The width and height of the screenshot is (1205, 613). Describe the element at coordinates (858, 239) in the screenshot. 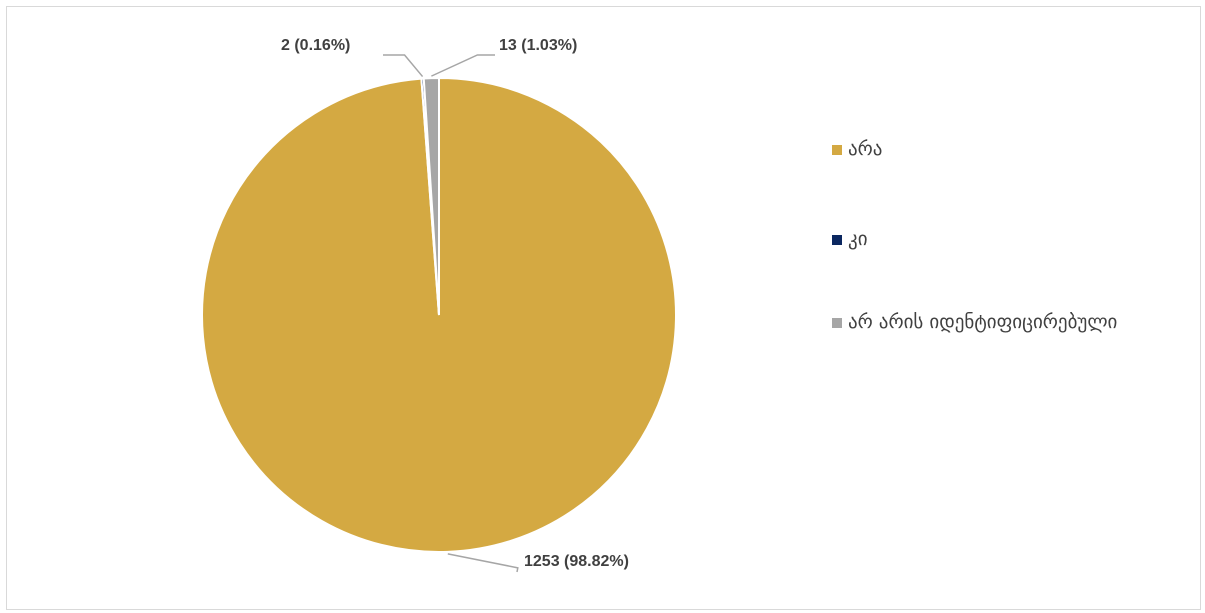

I see `legend-label-ki: კი` at that location.